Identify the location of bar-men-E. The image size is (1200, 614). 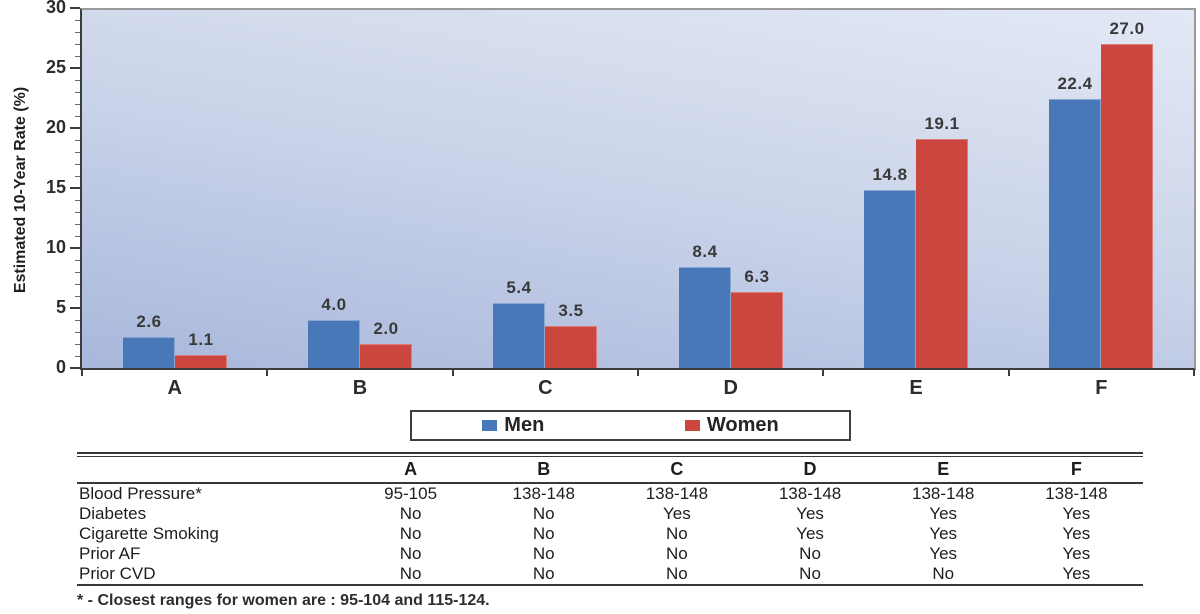
(890, 279).